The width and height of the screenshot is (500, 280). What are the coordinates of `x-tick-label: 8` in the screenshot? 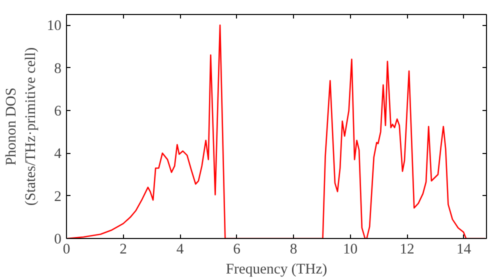 It's located at (294, 250).